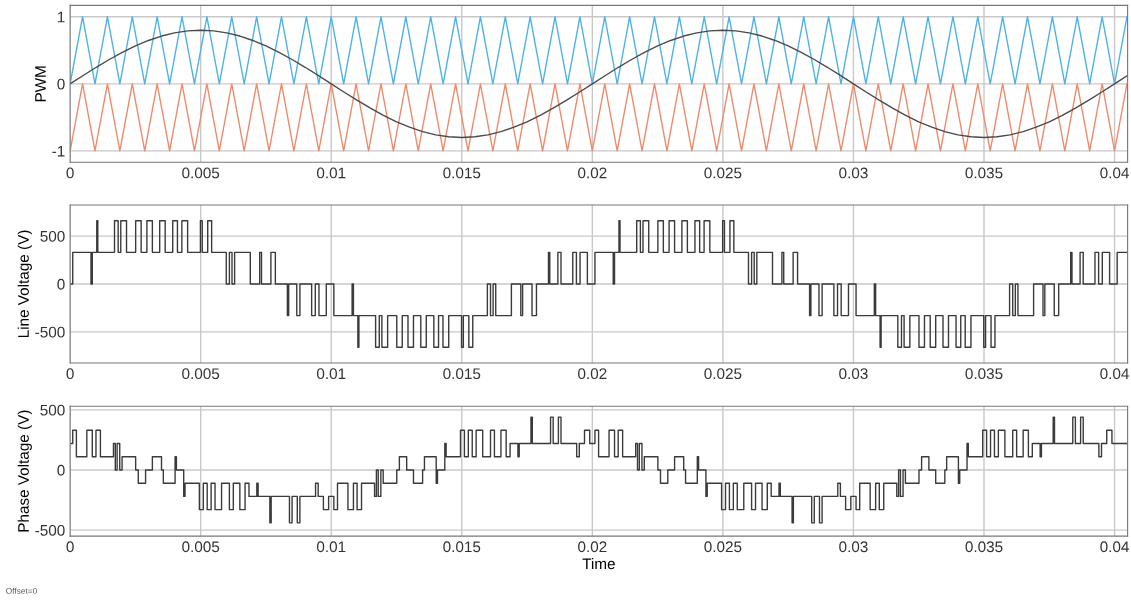  What do you see at coordinates (24, 284) in the screenshot?
I see `y-axis-title: Line Voltage (V)` at bounding box center [24, 284].